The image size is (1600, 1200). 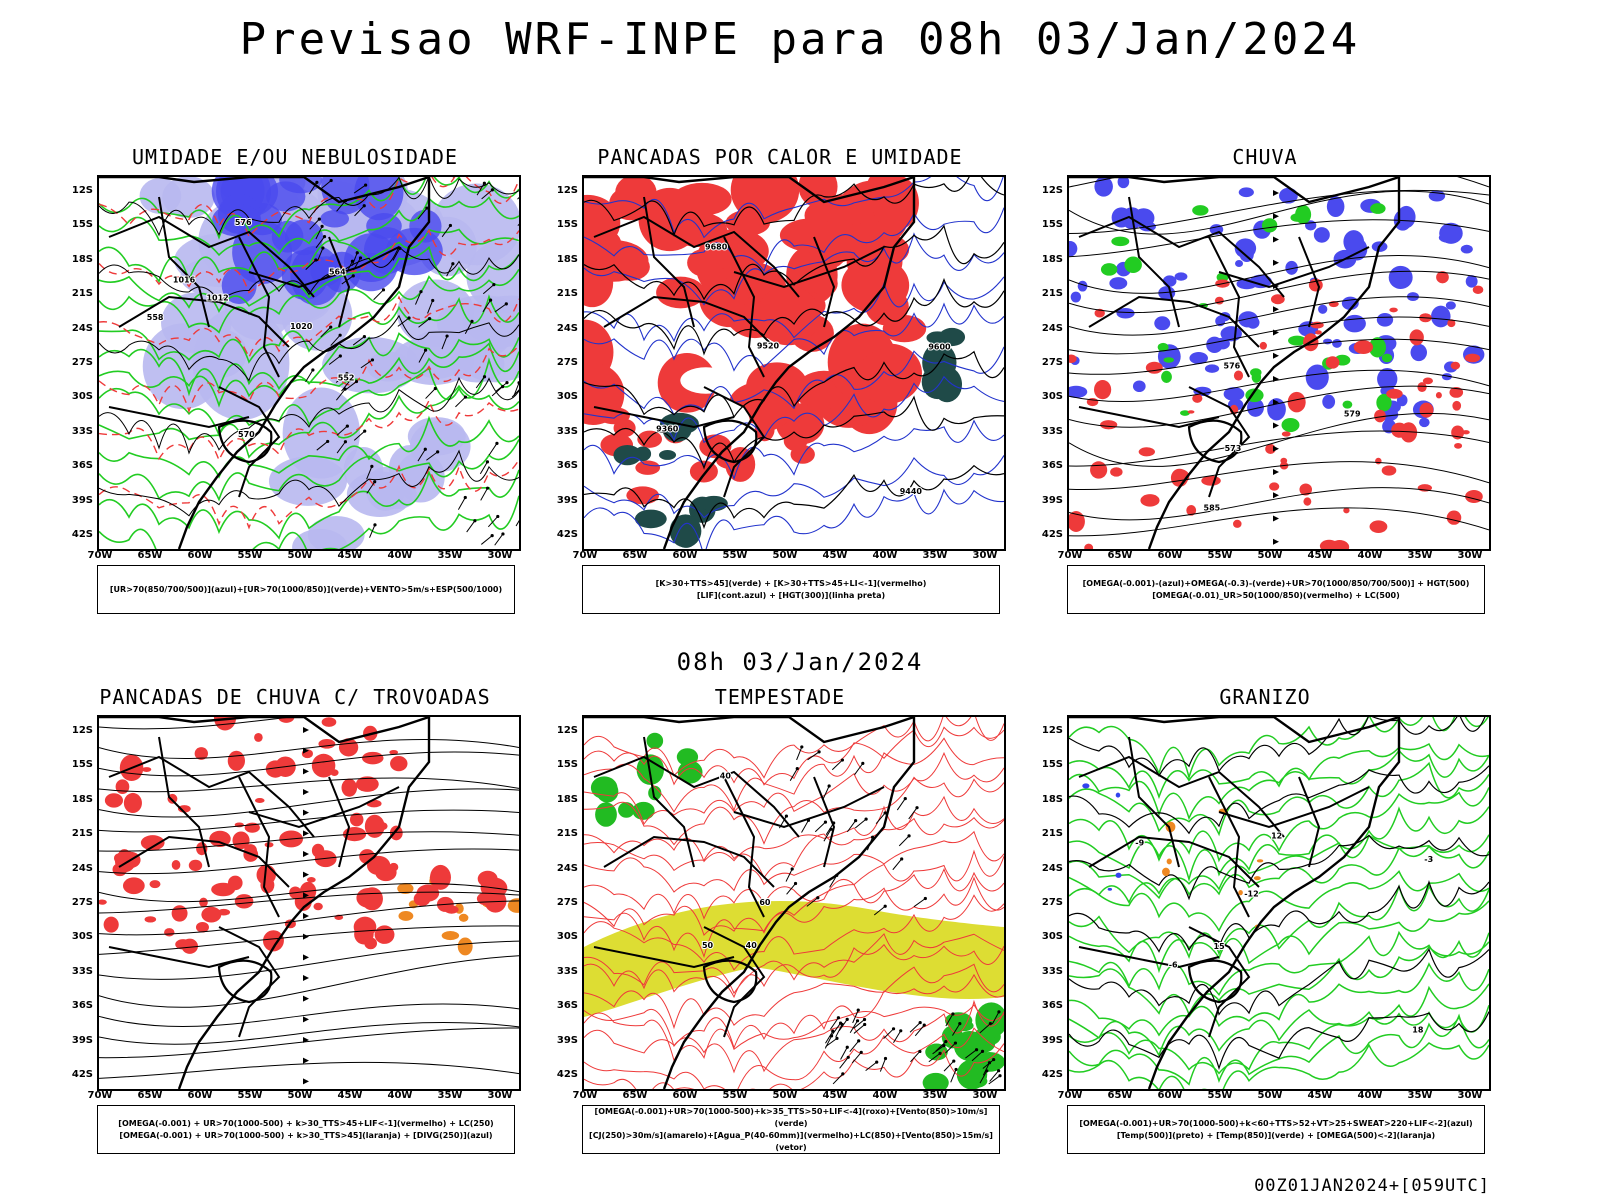 I want to click on contour-label: 552, so click(x=346, y=378).